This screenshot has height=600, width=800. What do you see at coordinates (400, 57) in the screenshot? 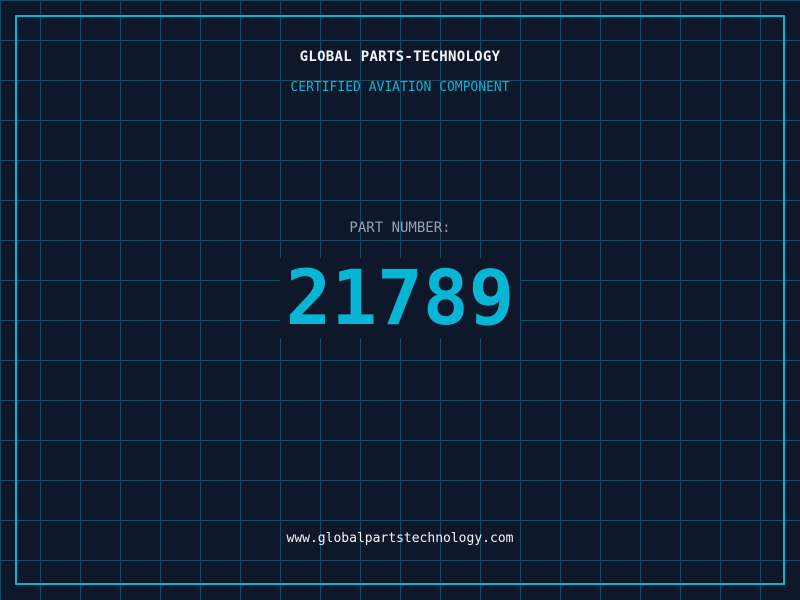
I see `company-title: GLOBAL PARTS-TECHNOLOGY` at bounding box center [400, 57].